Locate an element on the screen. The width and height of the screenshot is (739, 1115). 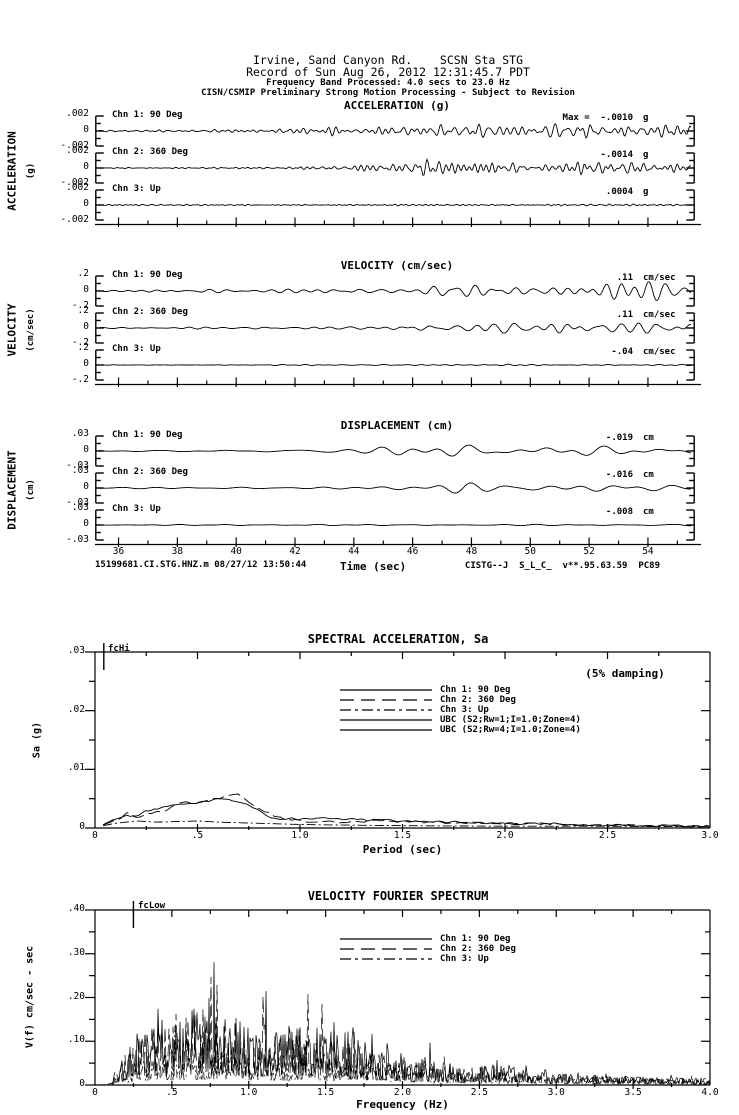
time-tick-label: 50 is located at coordinates (530, 551).